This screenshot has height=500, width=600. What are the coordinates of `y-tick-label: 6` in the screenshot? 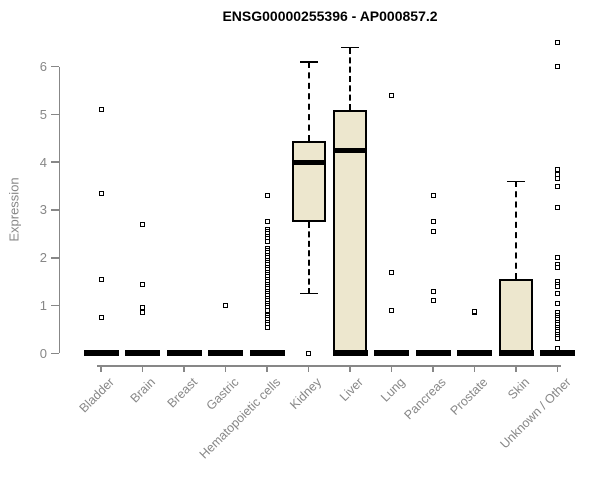 It's located at (43, 67).